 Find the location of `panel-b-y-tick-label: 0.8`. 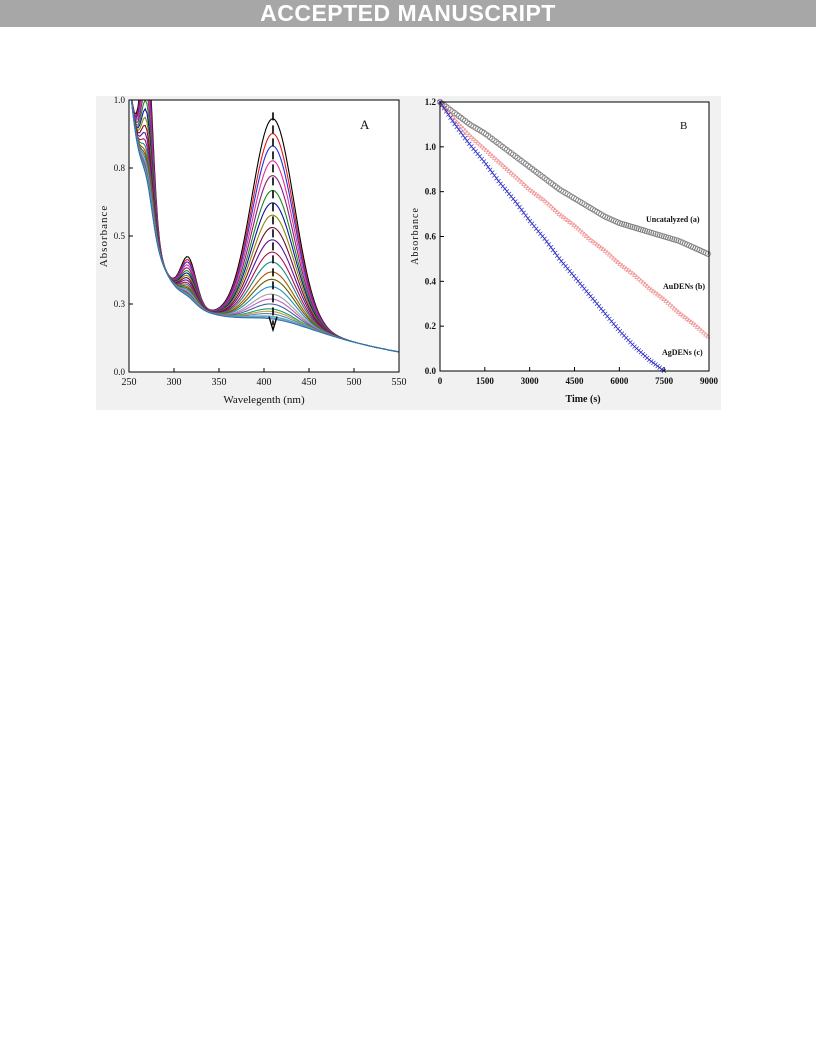

panel-b-y-tick-label: 0.8 is located at coordinates (431, 192).